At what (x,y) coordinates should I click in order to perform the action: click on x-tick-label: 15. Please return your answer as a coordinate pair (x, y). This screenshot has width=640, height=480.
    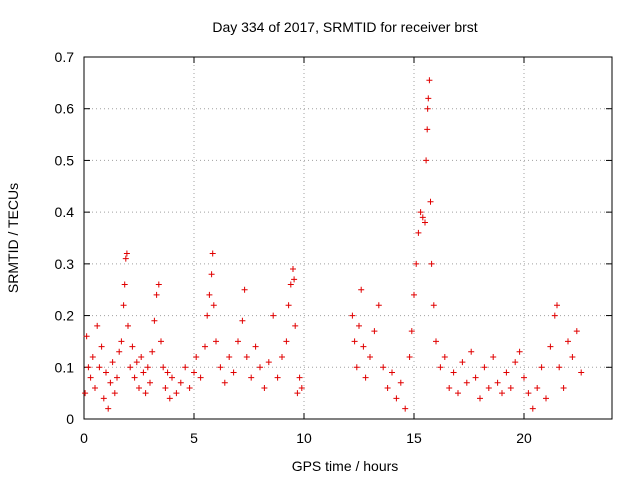
    Looking at the image, I should click on (414, 438).